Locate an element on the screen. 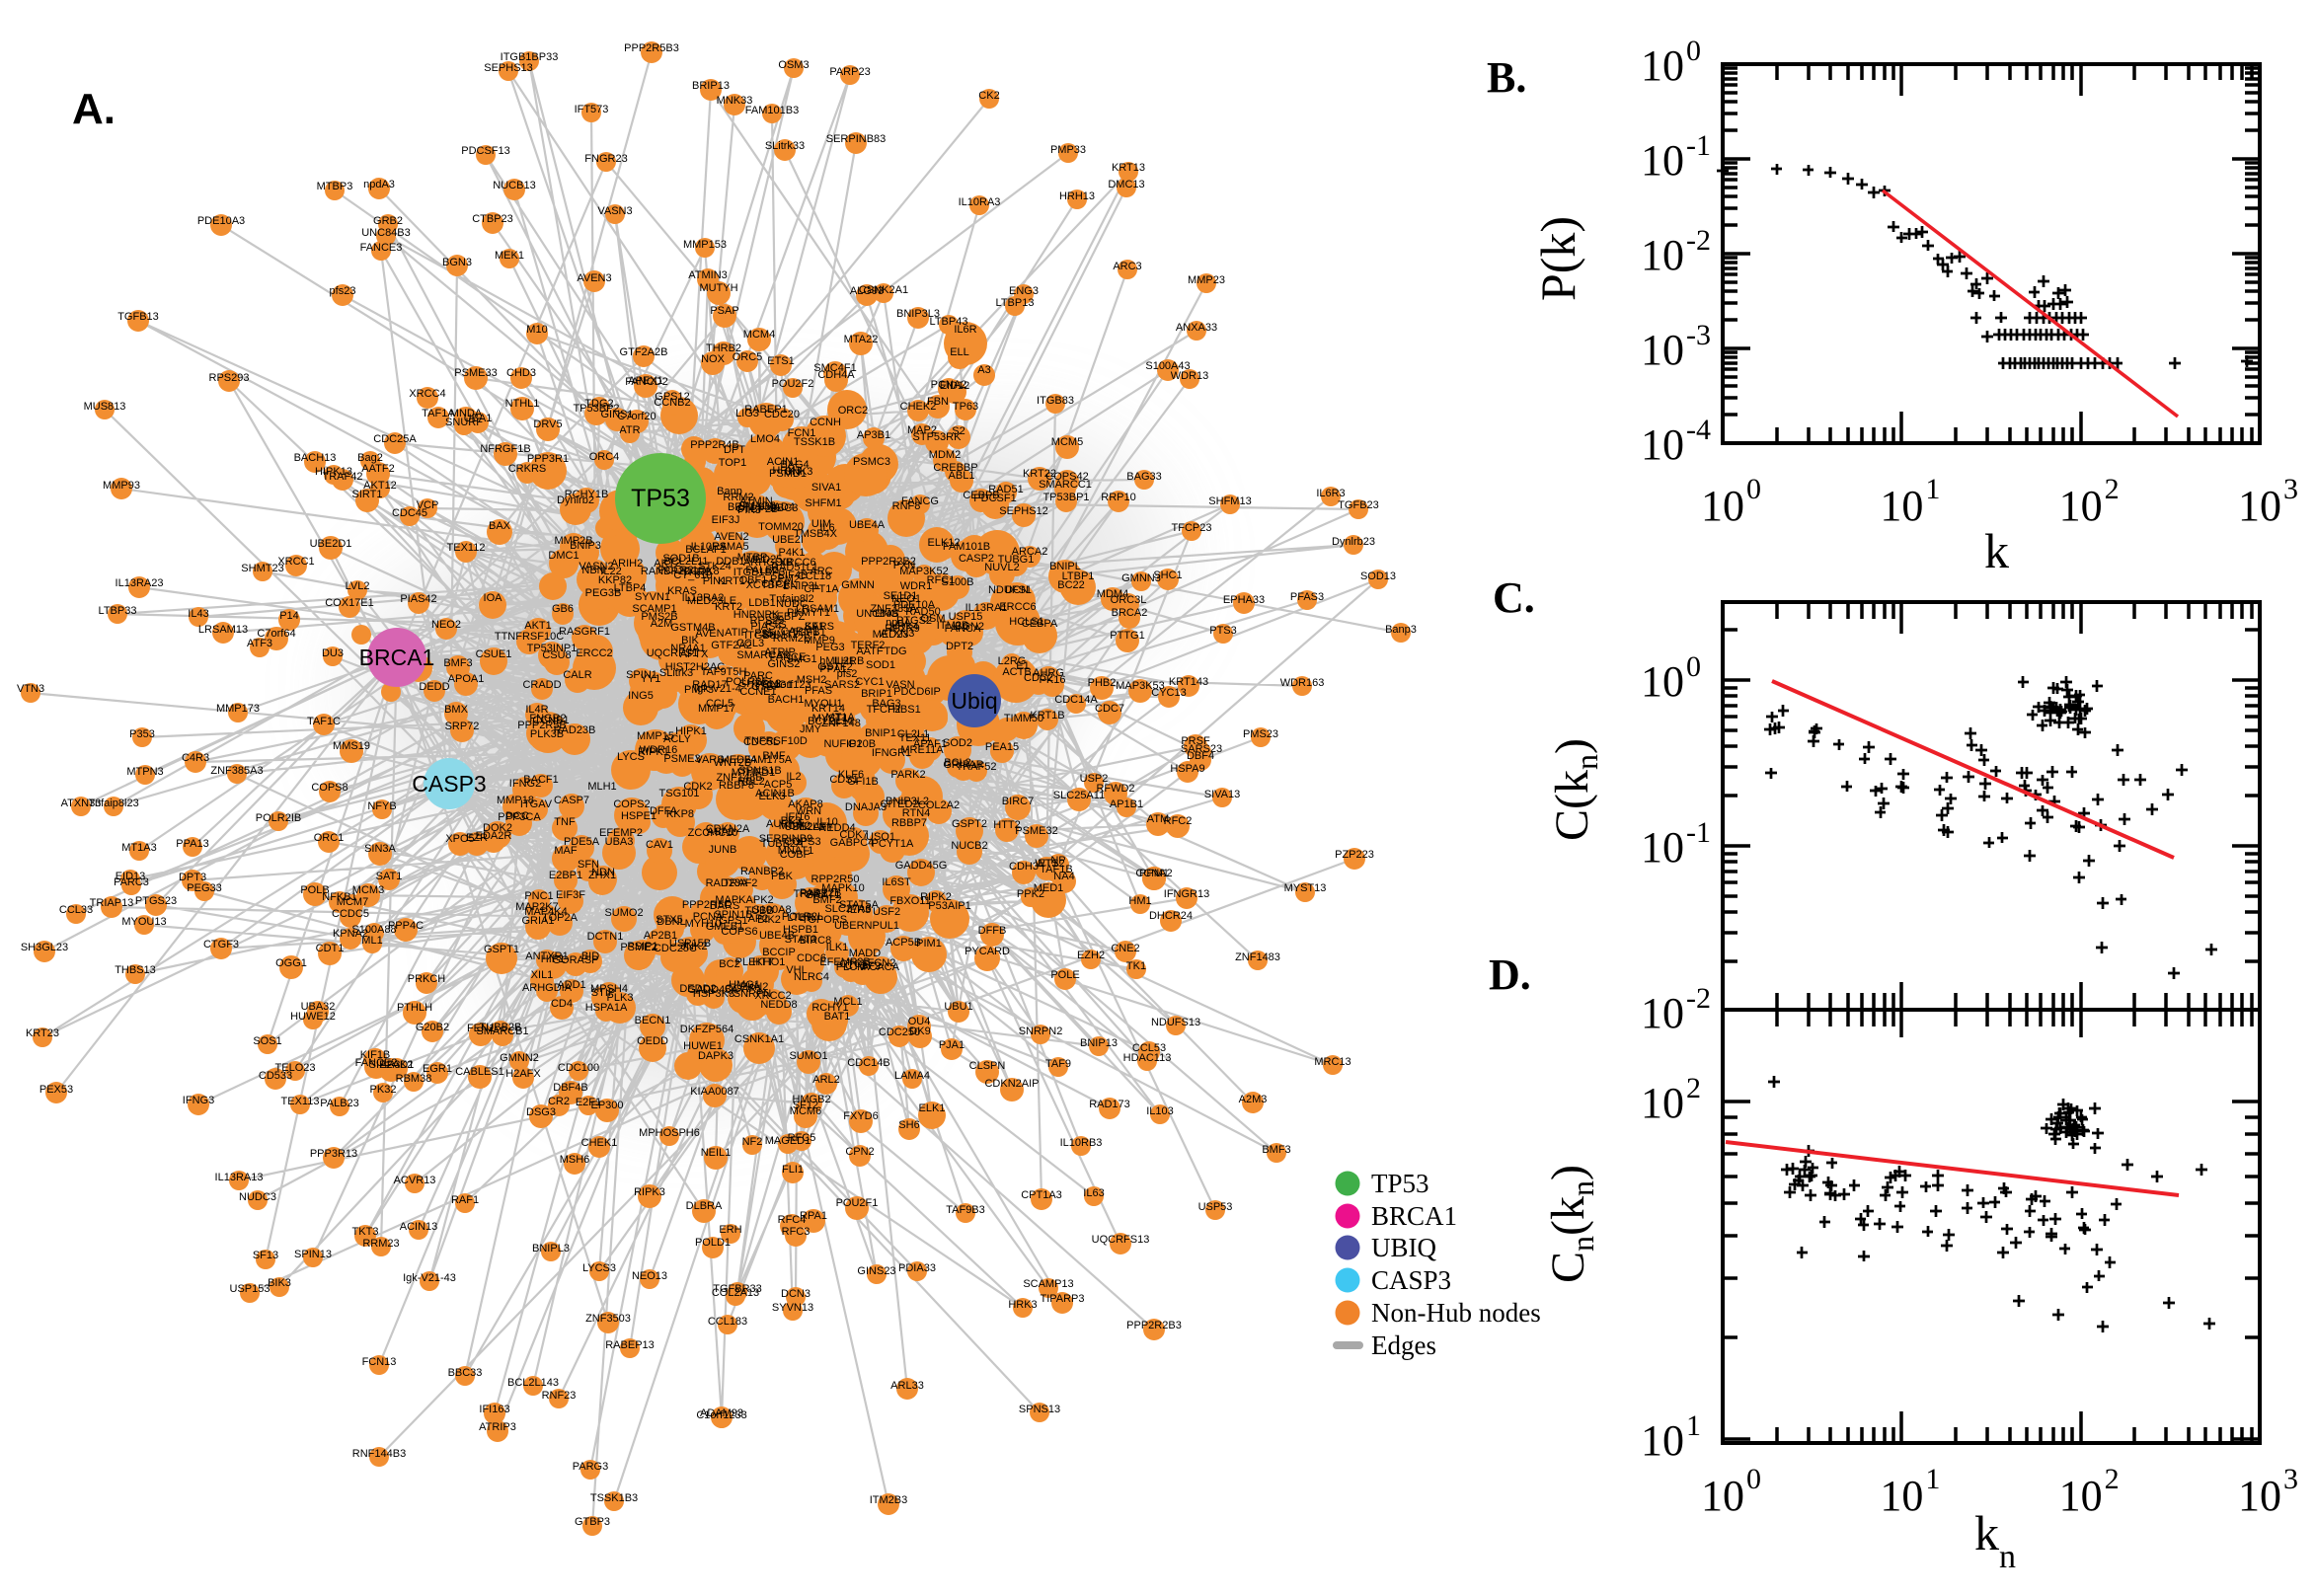 The width and height of the screenshot is (2316, 1596). svg-text: MCM4 is located at coordinates (759, 335).